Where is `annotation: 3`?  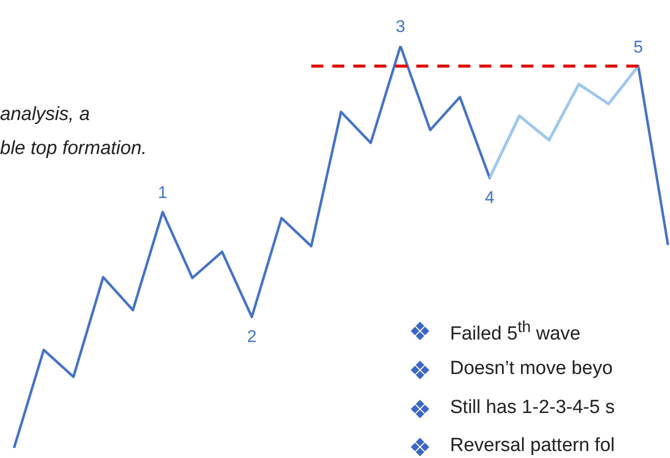
annotation: 3 is located at coordinates (401, 26).